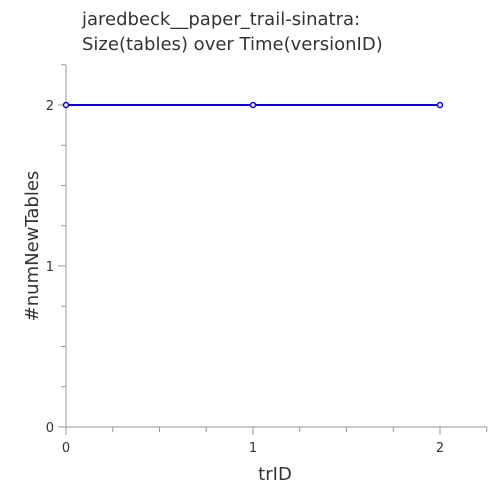 This screenshot has height=500, width=500. Describe the element at coordinates (253, 448) in the screenshot. I see `x-tick-label: 1` at that location.